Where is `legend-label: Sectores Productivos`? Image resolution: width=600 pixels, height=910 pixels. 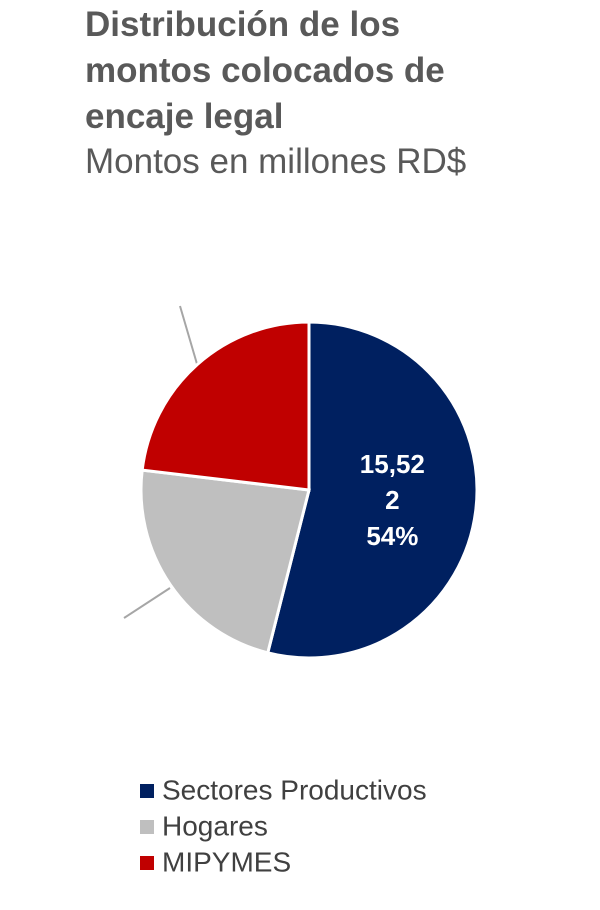
legend-label: Sectores Productivos is located at coordinates (294, 789).